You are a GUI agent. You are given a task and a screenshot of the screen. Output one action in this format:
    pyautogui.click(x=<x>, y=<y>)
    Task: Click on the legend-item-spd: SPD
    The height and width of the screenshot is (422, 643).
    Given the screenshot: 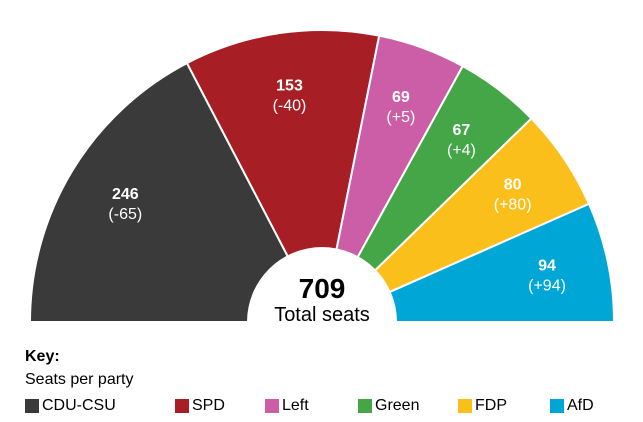 What is the action you would take?
    pyautogui.click(x=200, y=406)
    